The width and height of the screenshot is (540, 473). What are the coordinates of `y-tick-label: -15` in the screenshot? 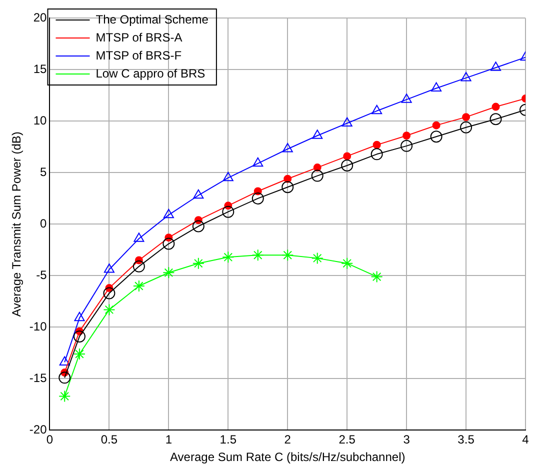 It's located at (38, 378).